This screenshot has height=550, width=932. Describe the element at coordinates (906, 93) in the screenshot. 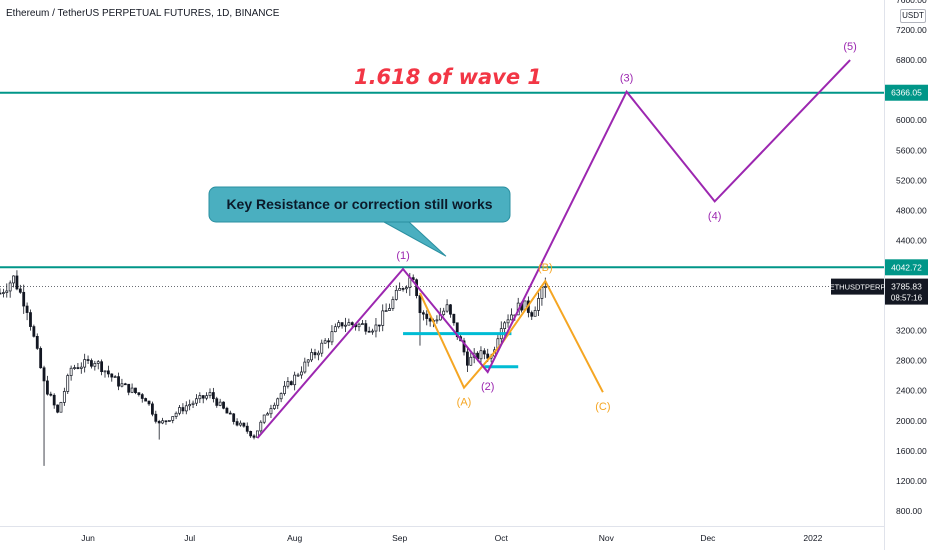

I see `level-price-label: 6366.05` at that location.